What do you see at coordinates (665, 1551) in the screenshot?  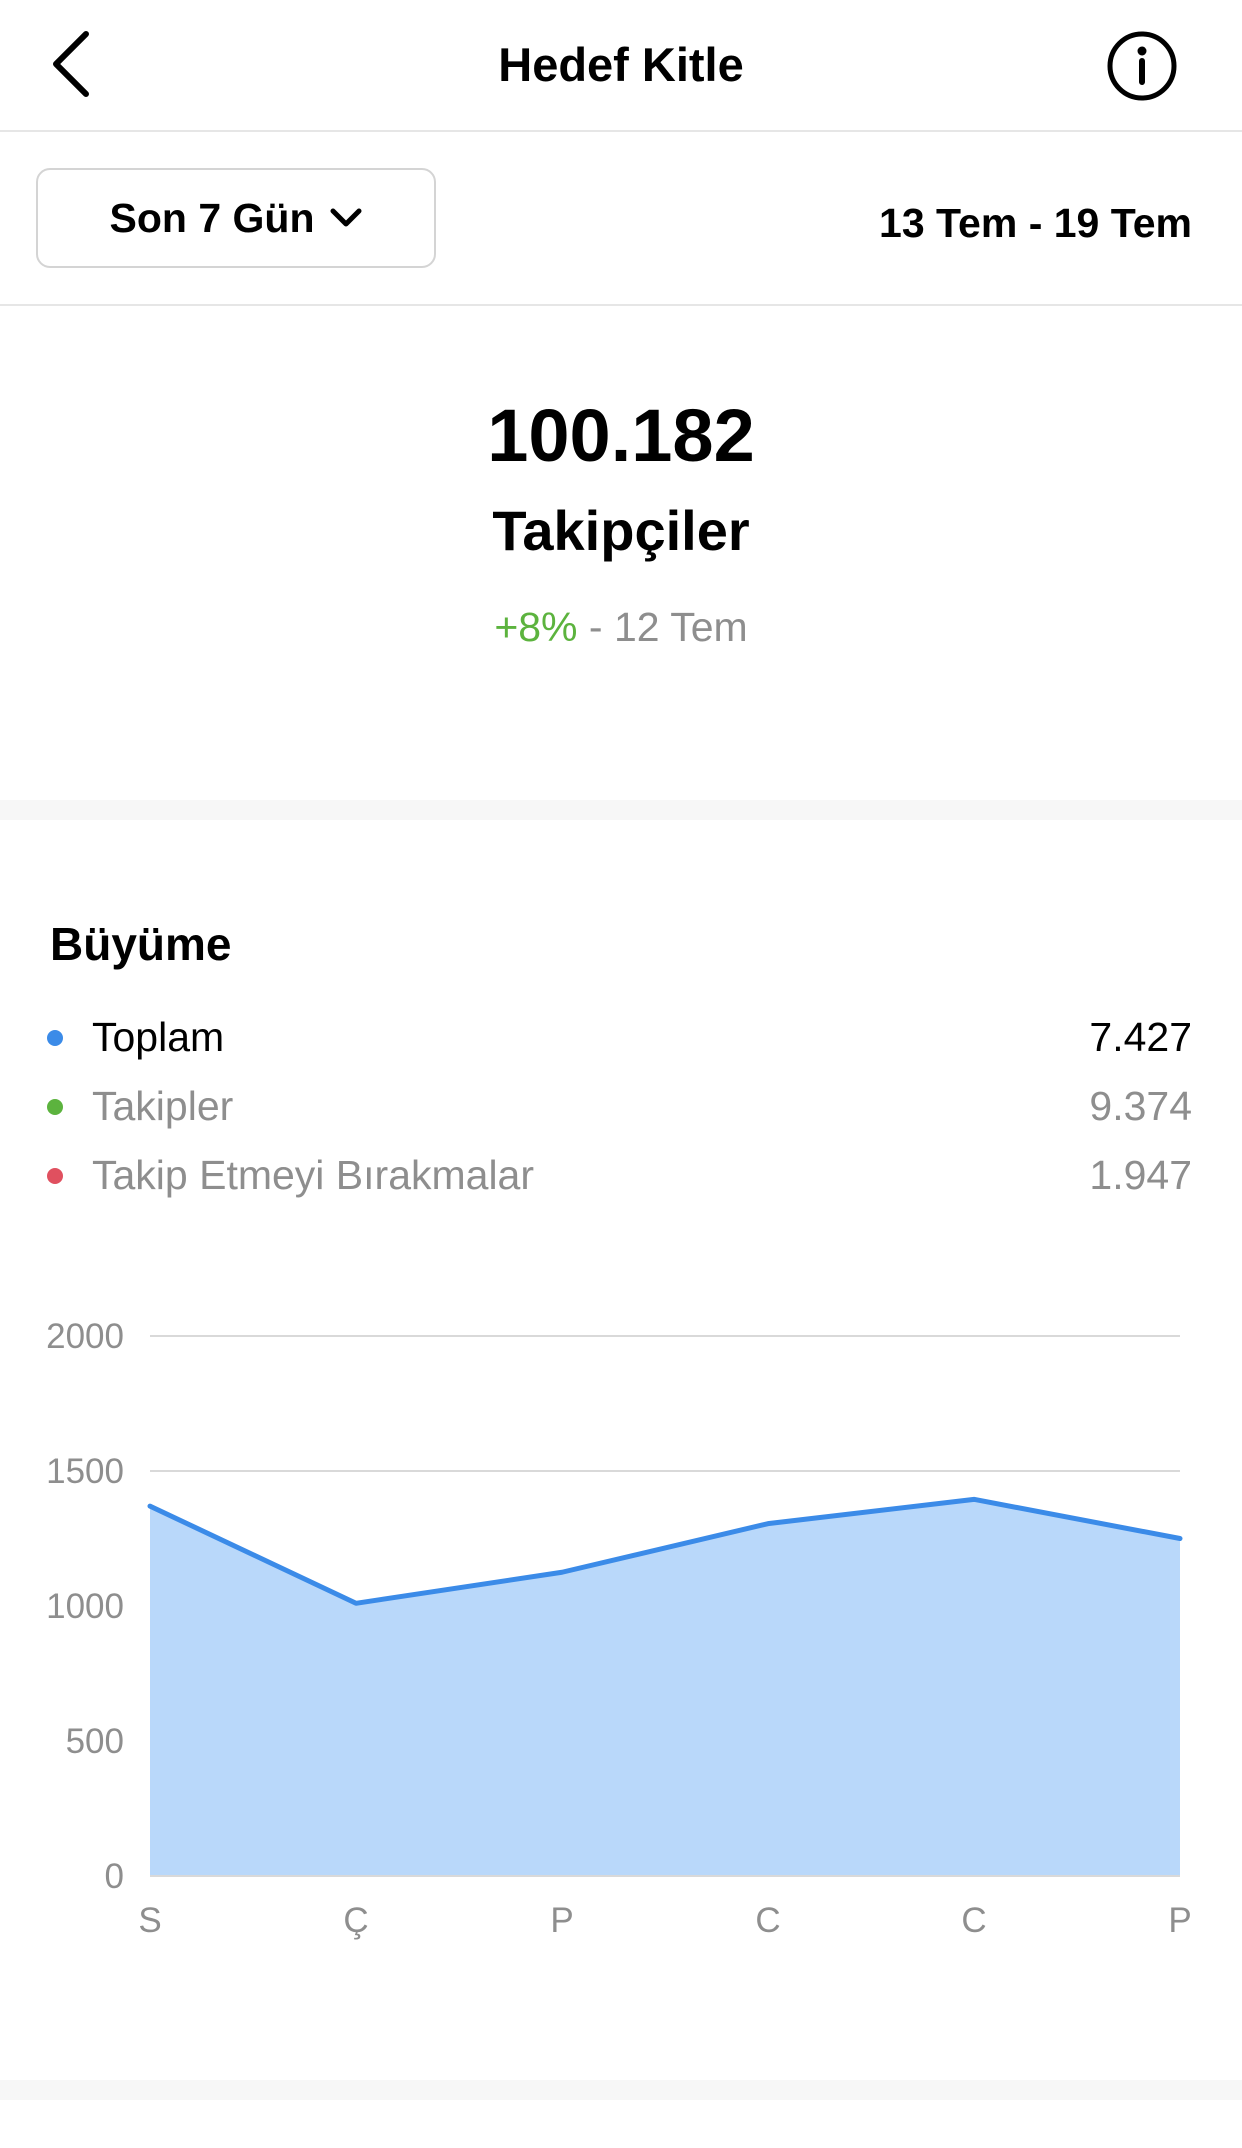 I see `series-line-toplam` at bounding box center [665, 1551].